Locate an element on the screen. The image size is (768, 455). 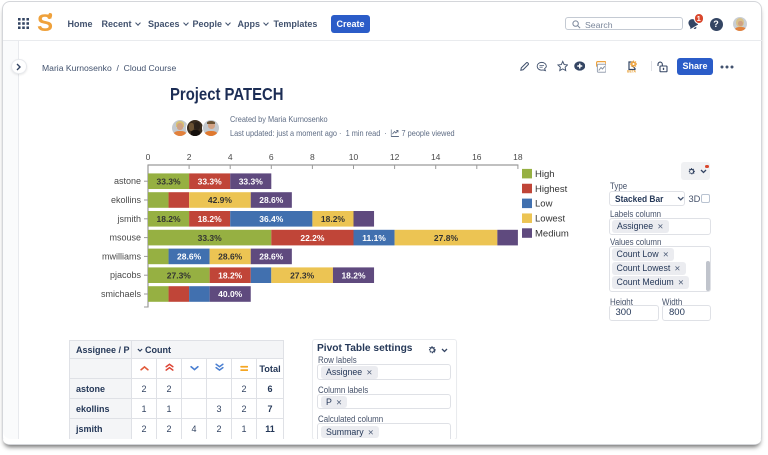
svg-text: astone is located at coordinates (127, 181).